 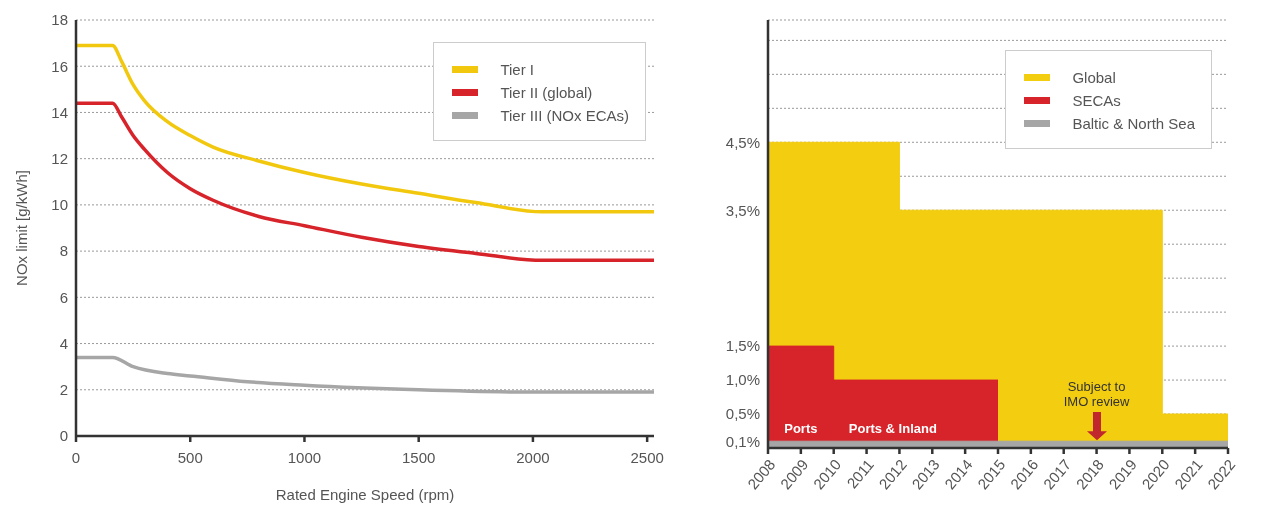 I want to click on legend-label: Global, so click(x=1094, y=77).